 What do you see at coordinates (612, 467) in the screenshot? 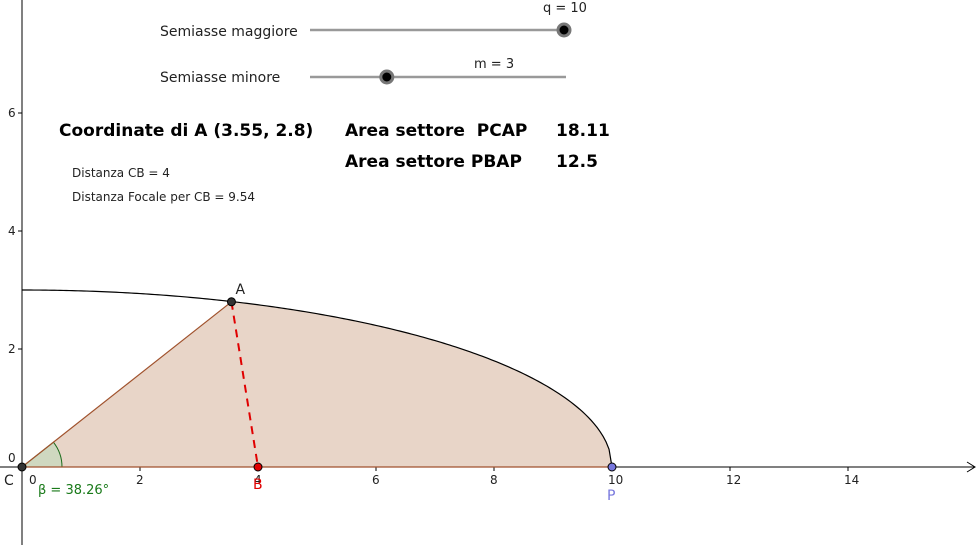
I see `point-P` at bounding box center [612, 467].